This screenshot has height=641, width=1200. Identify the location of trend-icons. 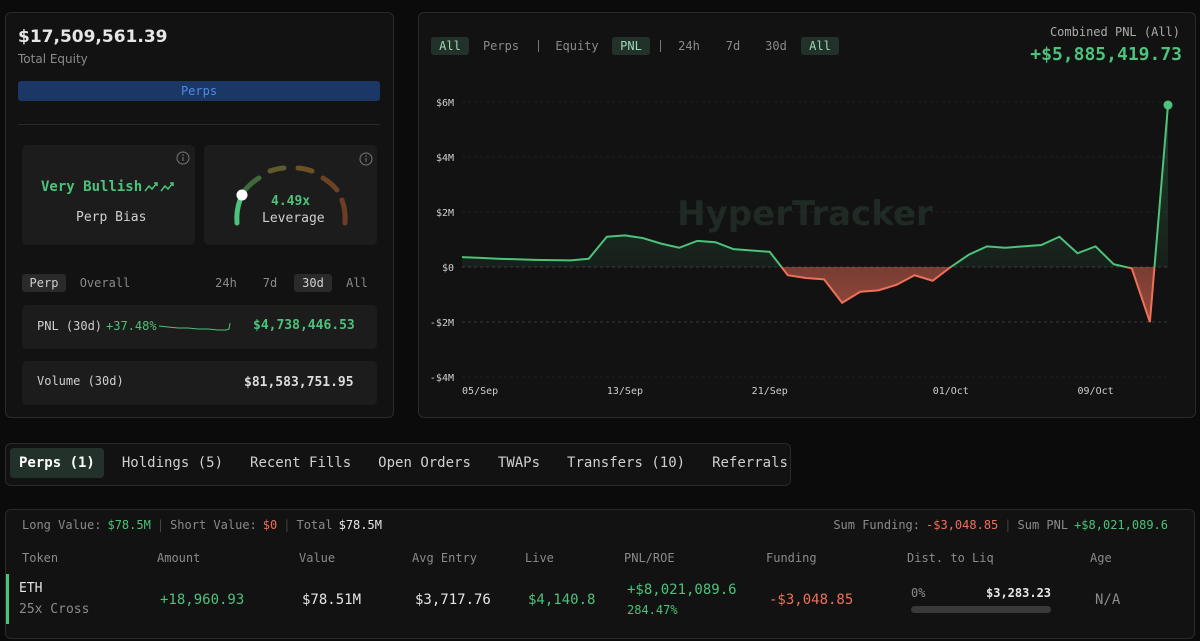
(159, 187).